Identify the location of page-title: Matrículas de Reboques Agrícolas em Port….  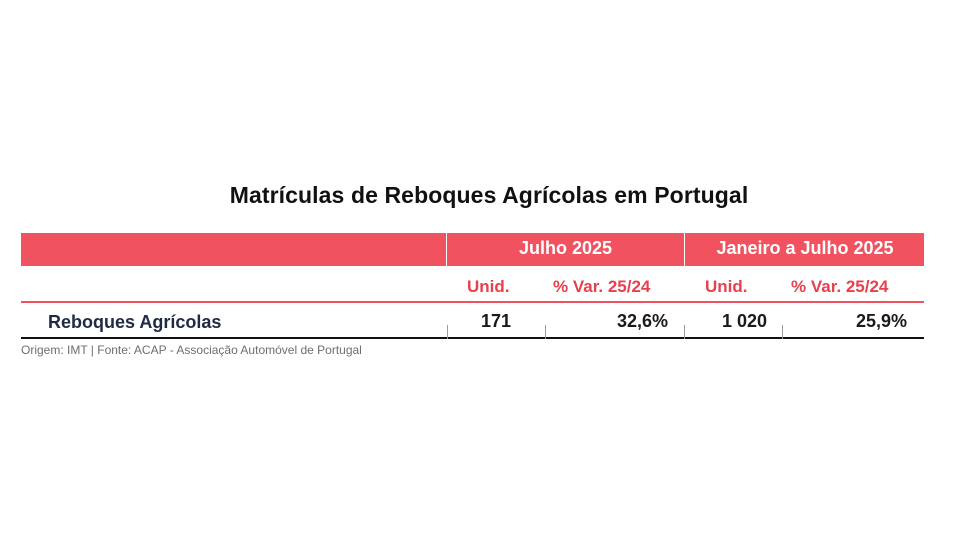
(489, 195).